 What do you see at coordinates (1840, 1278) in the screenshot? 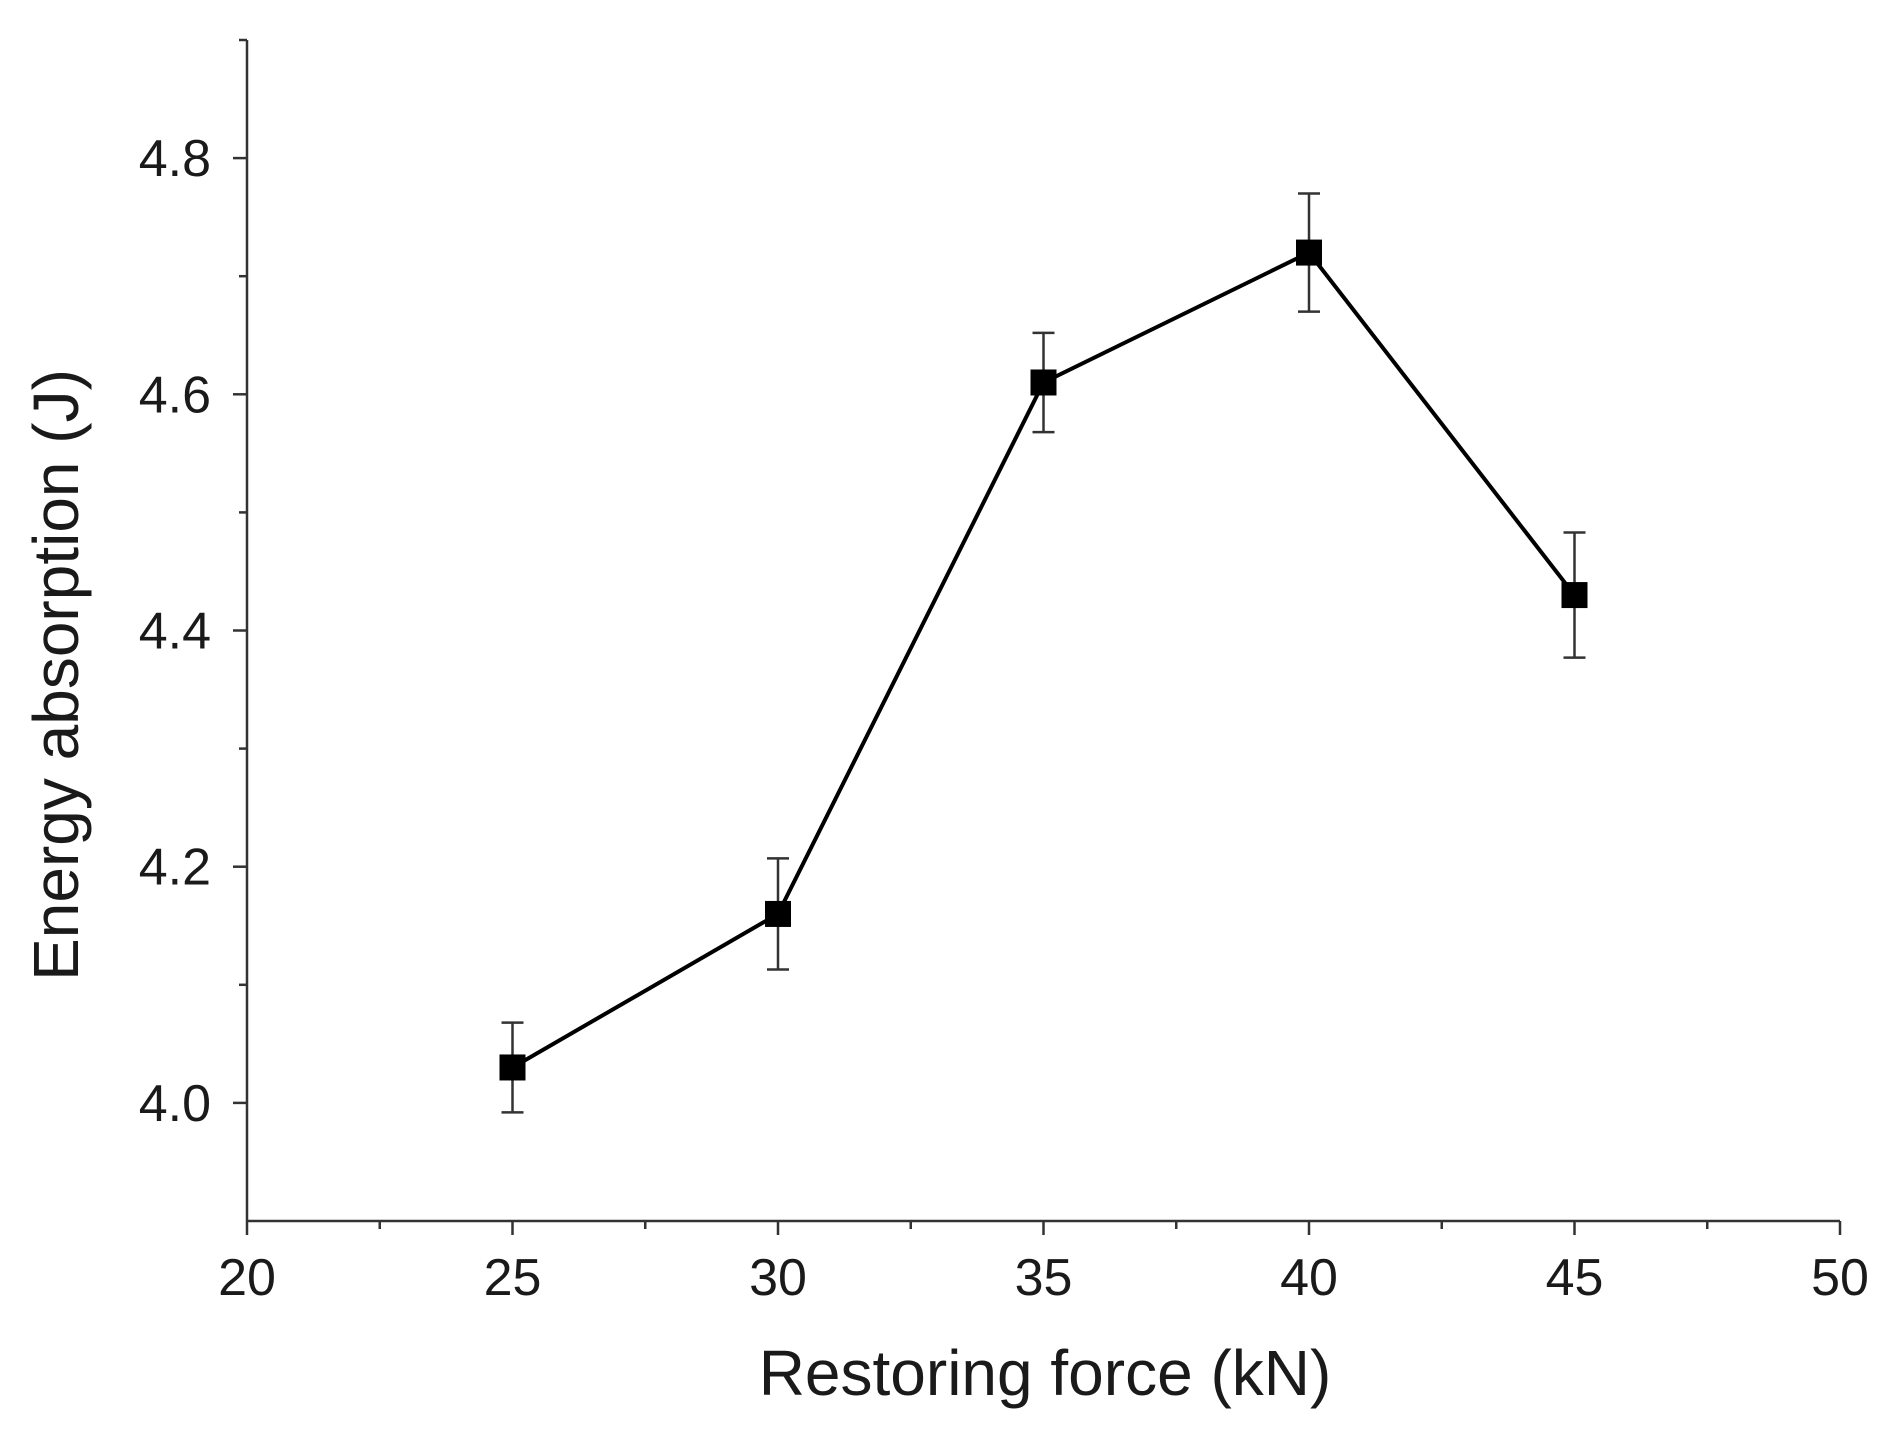
I see `x-tick-label: 50` at bounding box center [1840, 1278].